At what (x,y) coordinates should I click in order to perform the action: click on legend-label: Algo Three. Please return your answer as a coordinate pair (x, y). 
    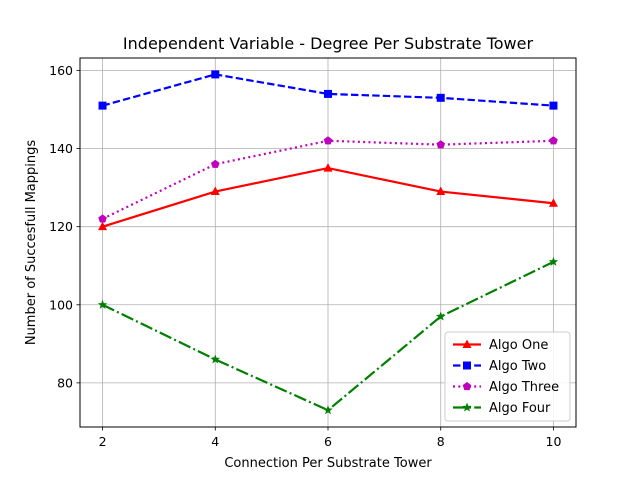
    Looking at the image, I should click on (524, 387).